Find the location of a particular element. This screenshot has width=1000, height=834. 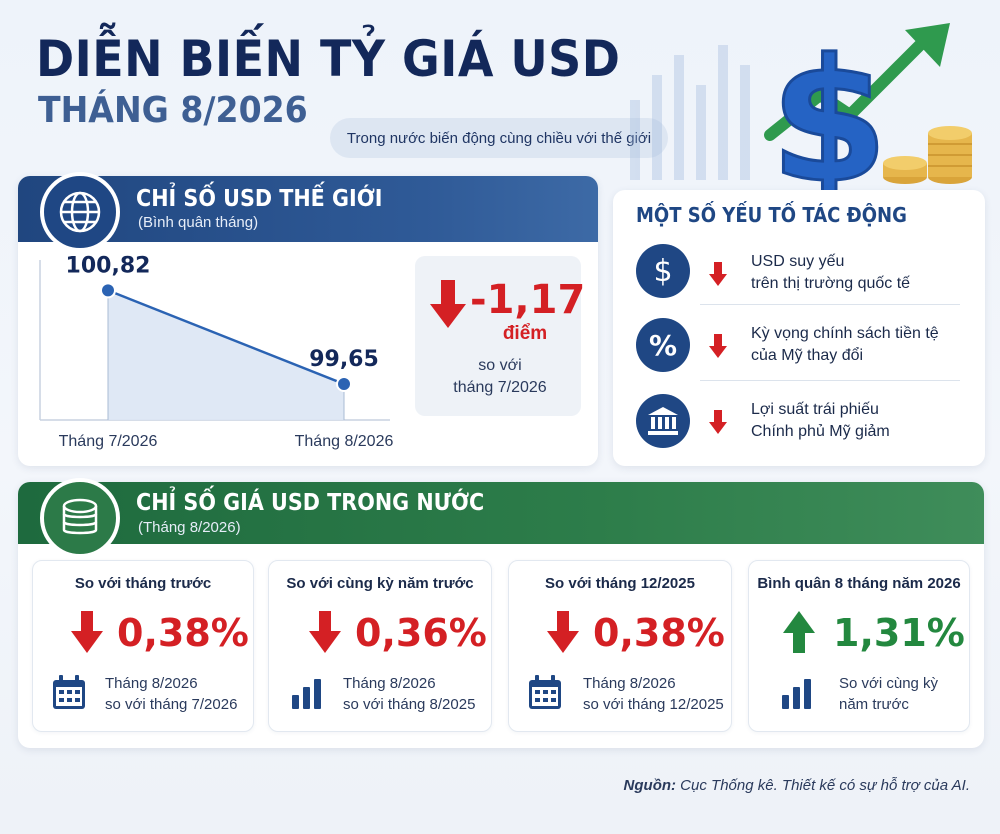

box-note: Tháng 8/2026 so với tháng 7/2026 is located at coordinates (171, 694).